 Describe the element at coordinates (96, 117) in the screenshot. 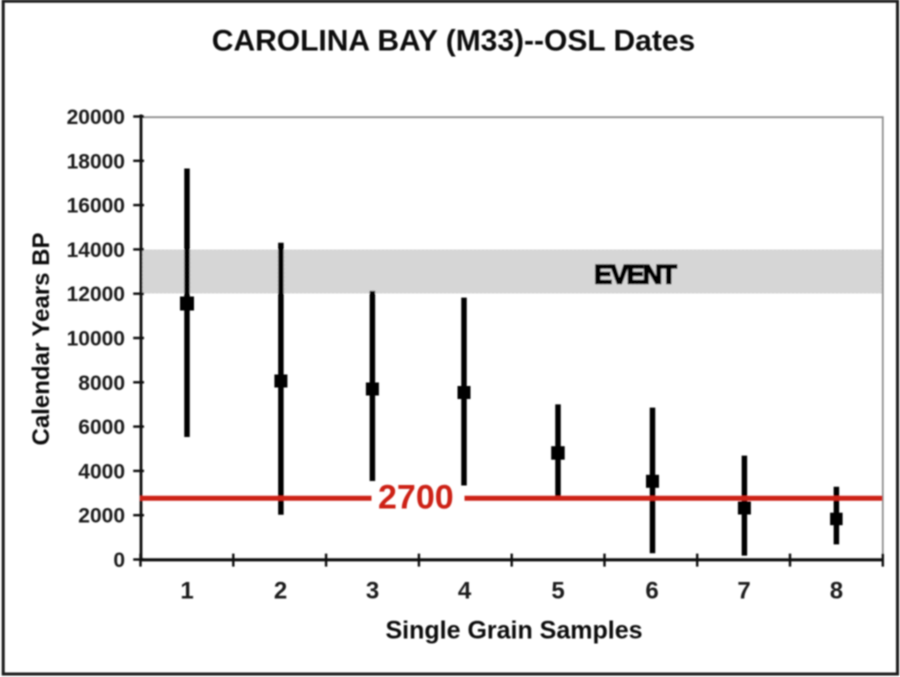

I see `svg-text: 20000` at that location.